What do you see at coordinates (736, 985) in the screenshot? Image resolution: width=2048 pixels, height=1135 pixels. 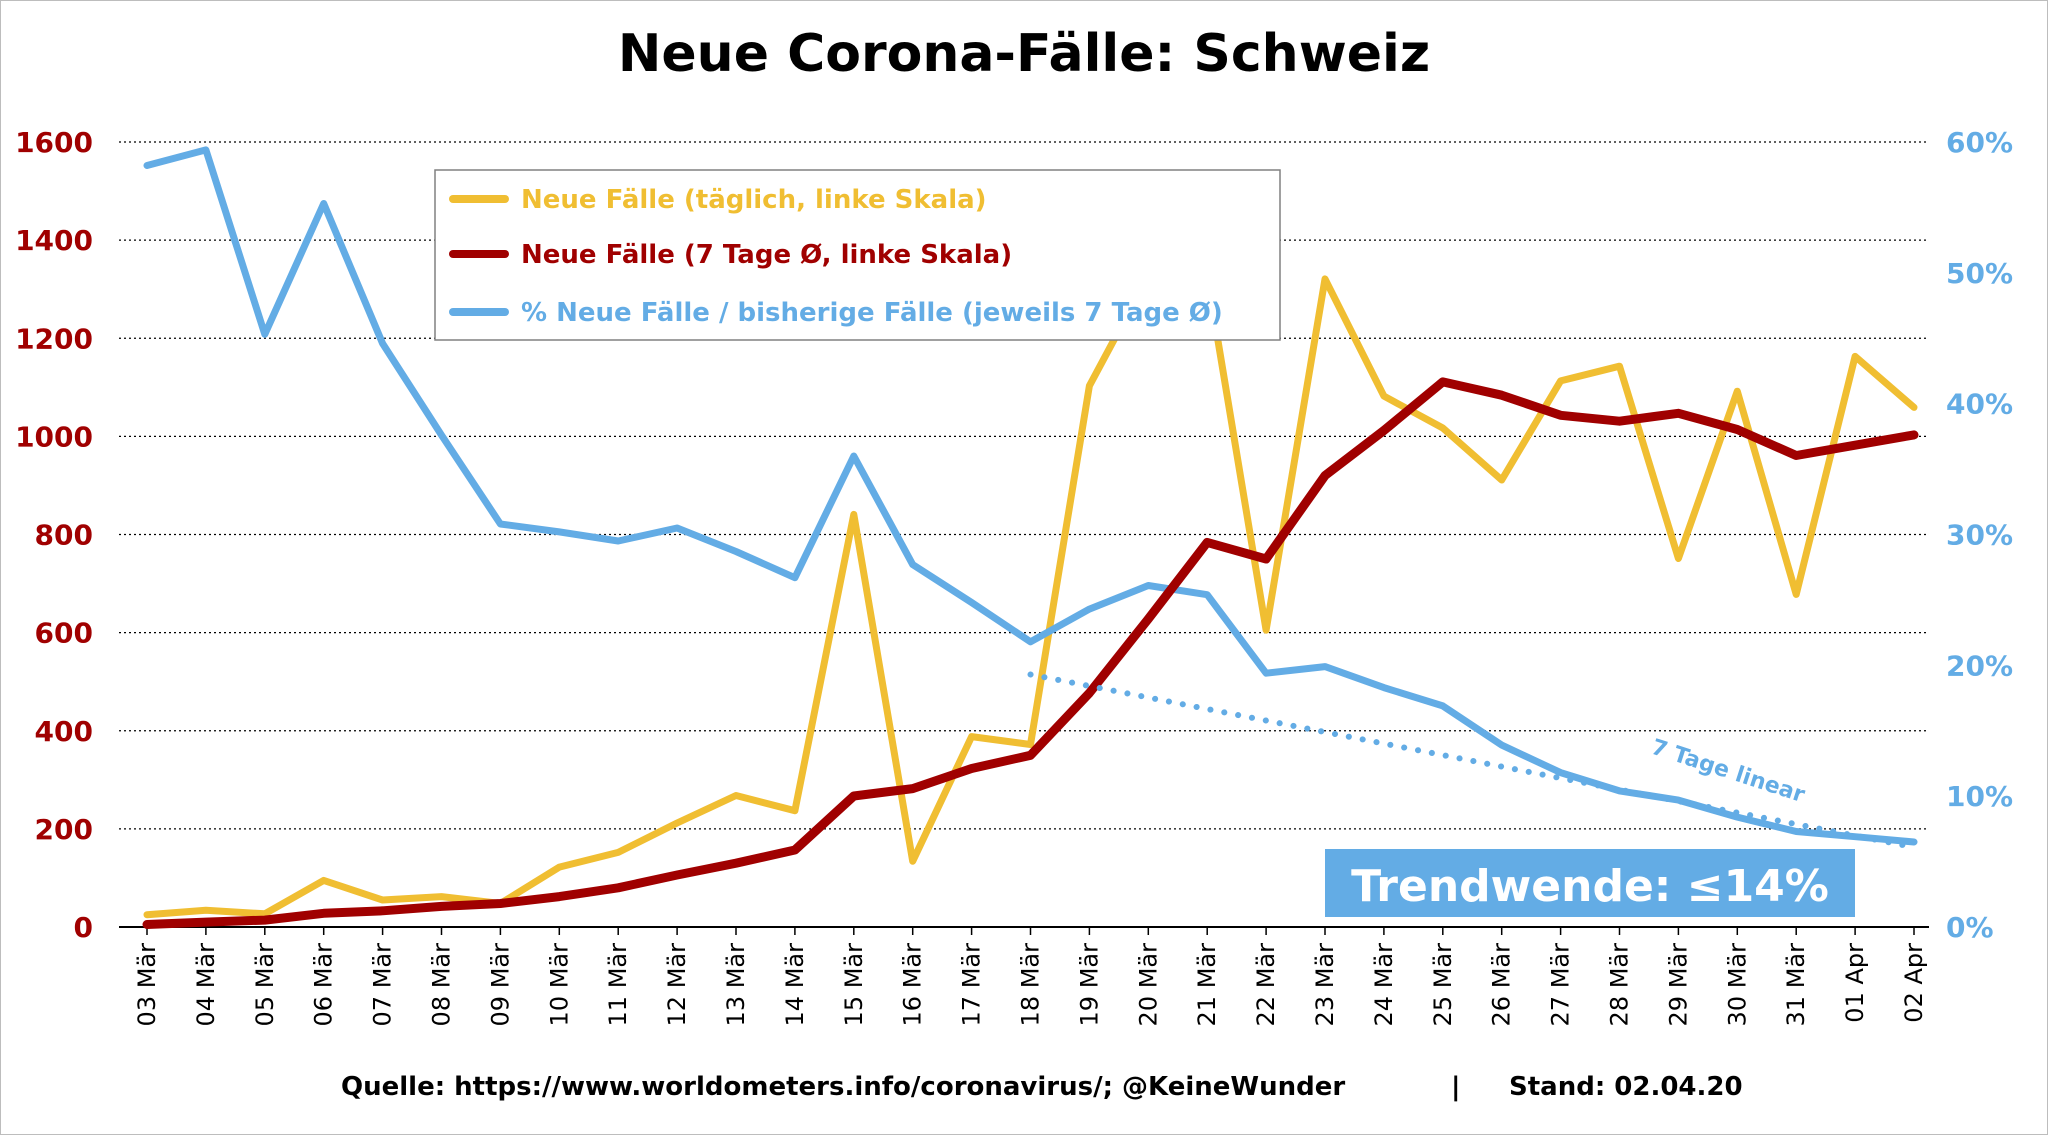 I see `x-tick-label: 13 Mär` at bounding box center [736, 985].